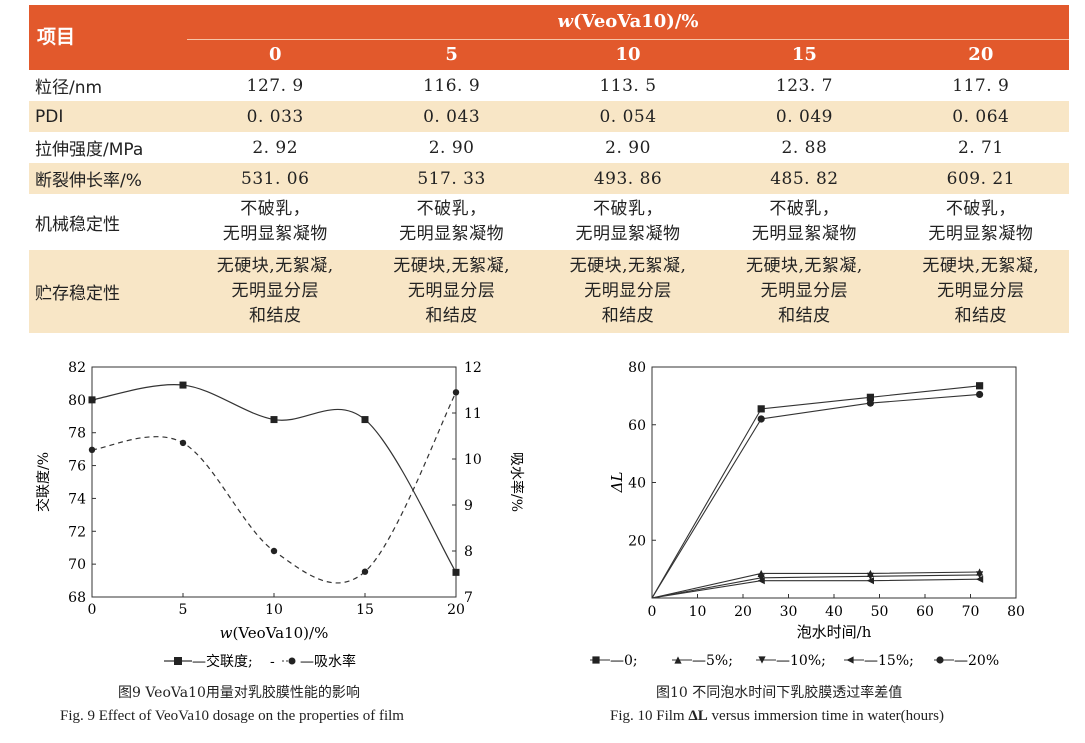 This screenshot has height=743, width=1085. I want to click on table-cell: 127. 9, so click(275, 85).